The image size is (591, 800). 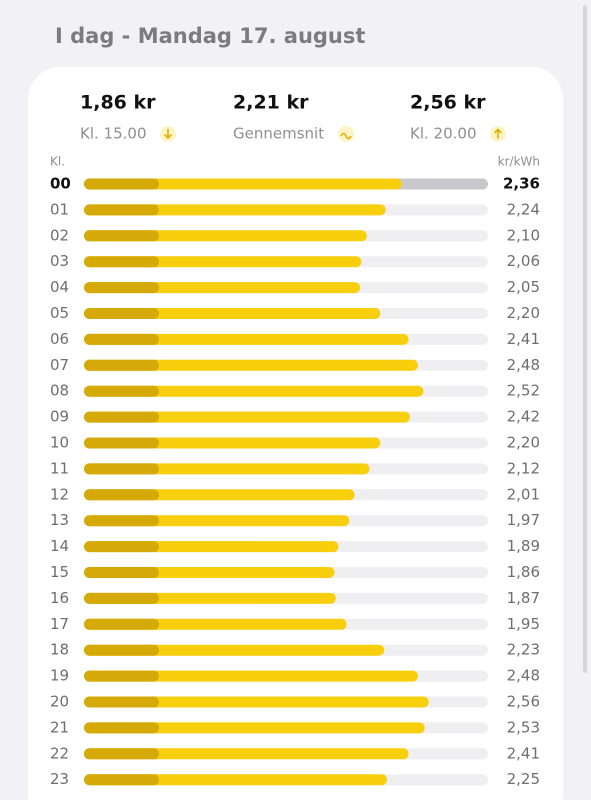 What do you see at coordinates (59, 261) in the screenshot?
I see `hour-label: 03` at bounding box center [59, 261].